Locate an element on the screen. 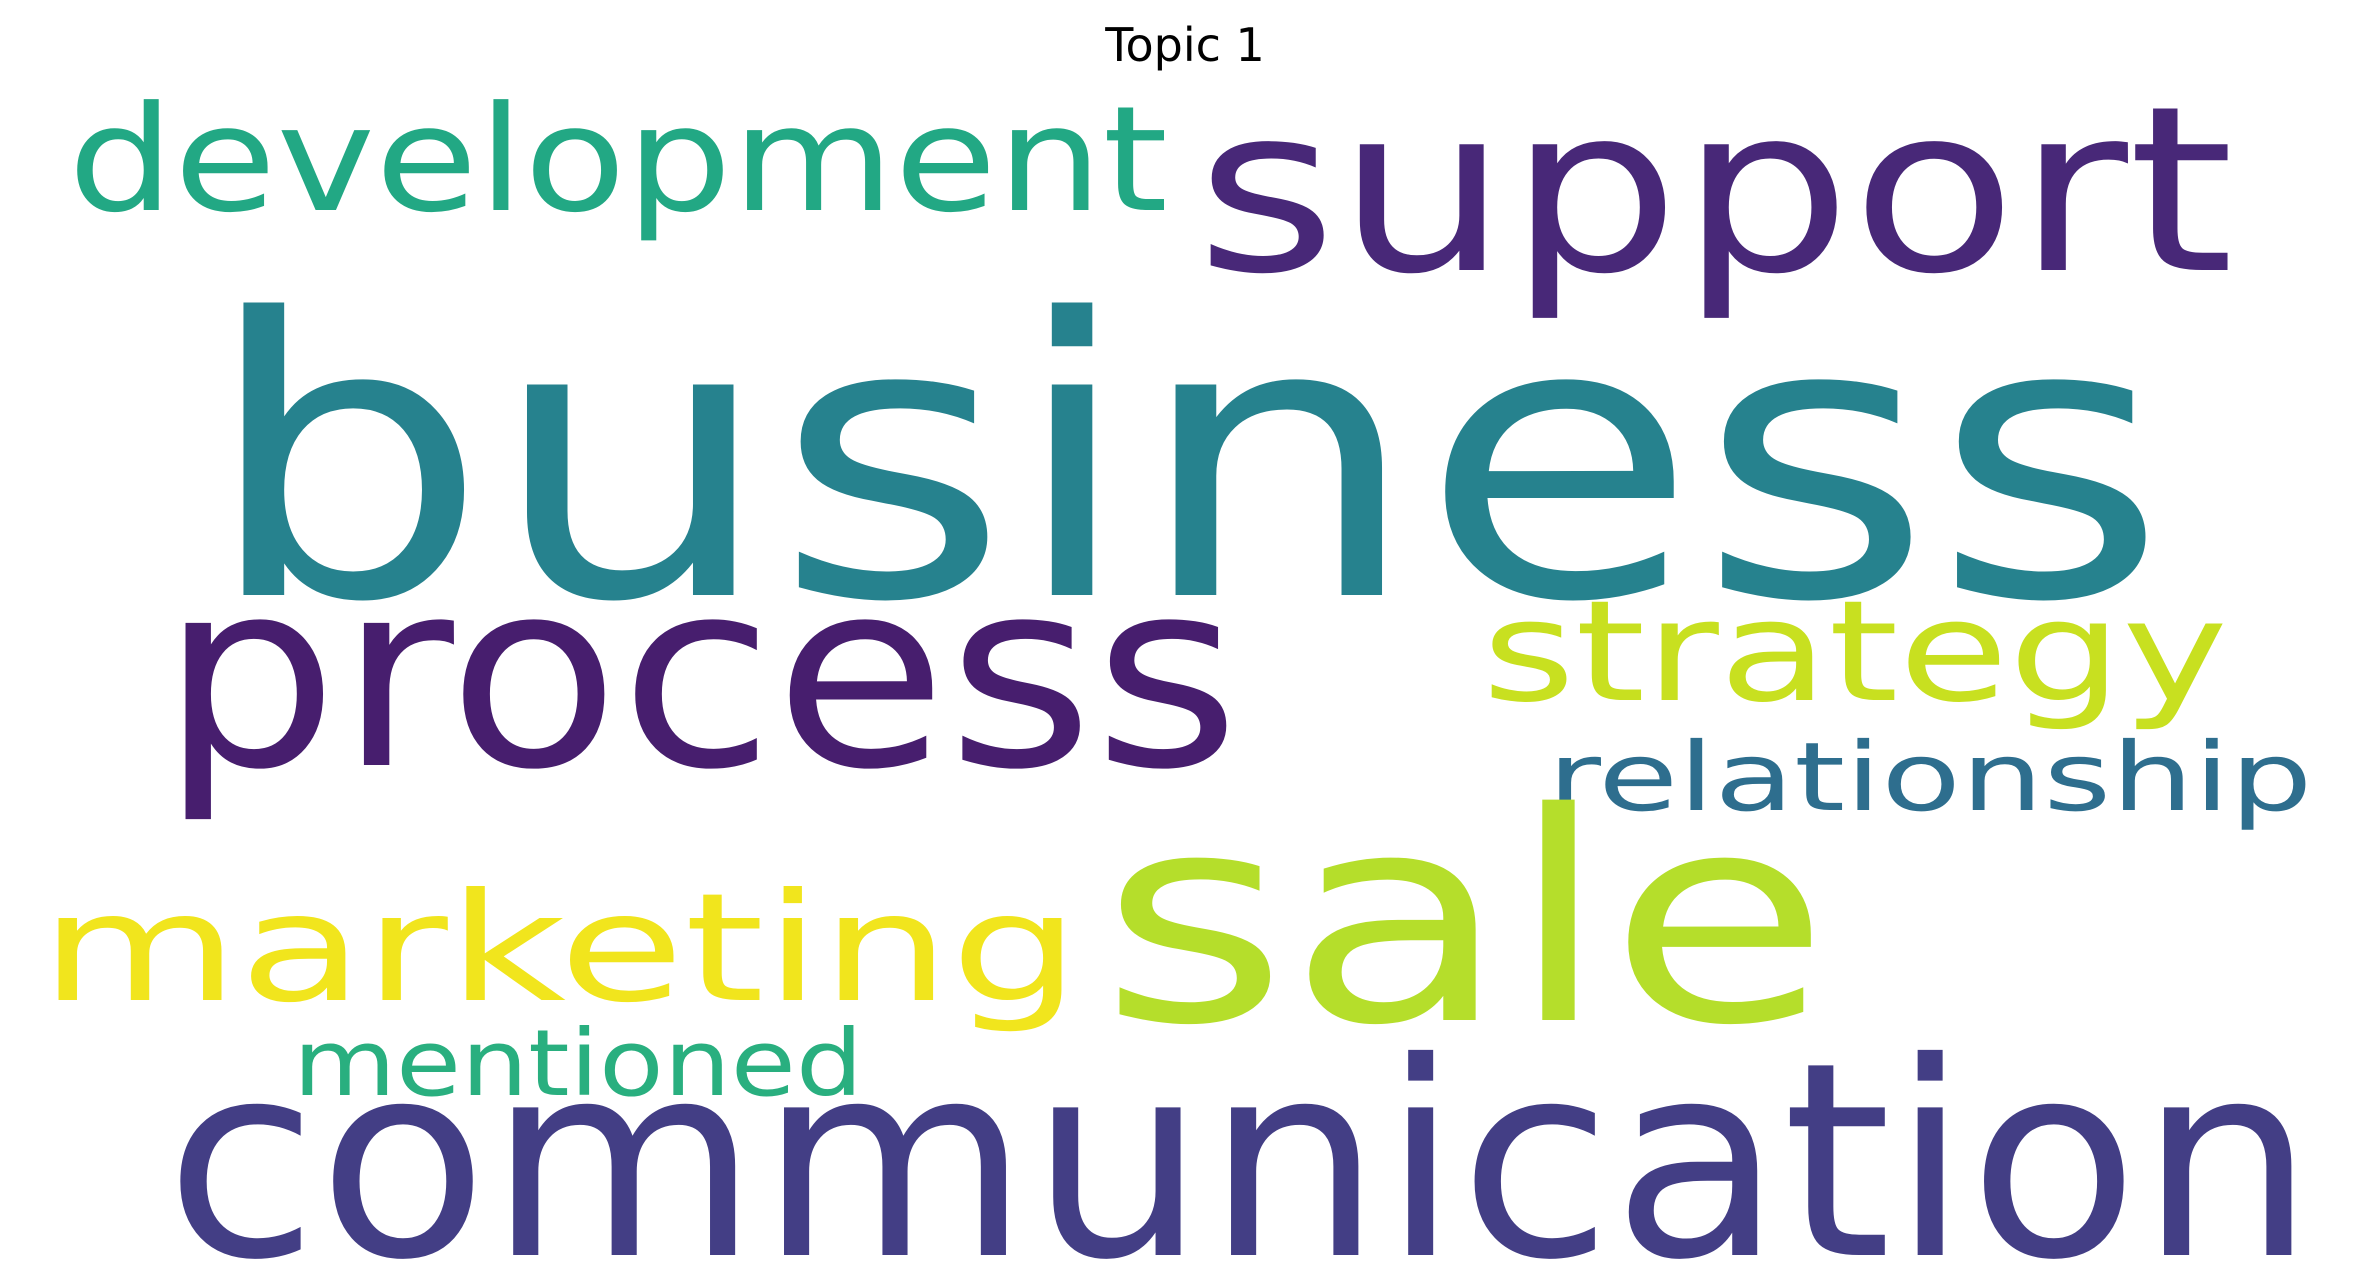 This screenshot has height=1278, width=2370. word-process: process is located at coordinates (700, 676).